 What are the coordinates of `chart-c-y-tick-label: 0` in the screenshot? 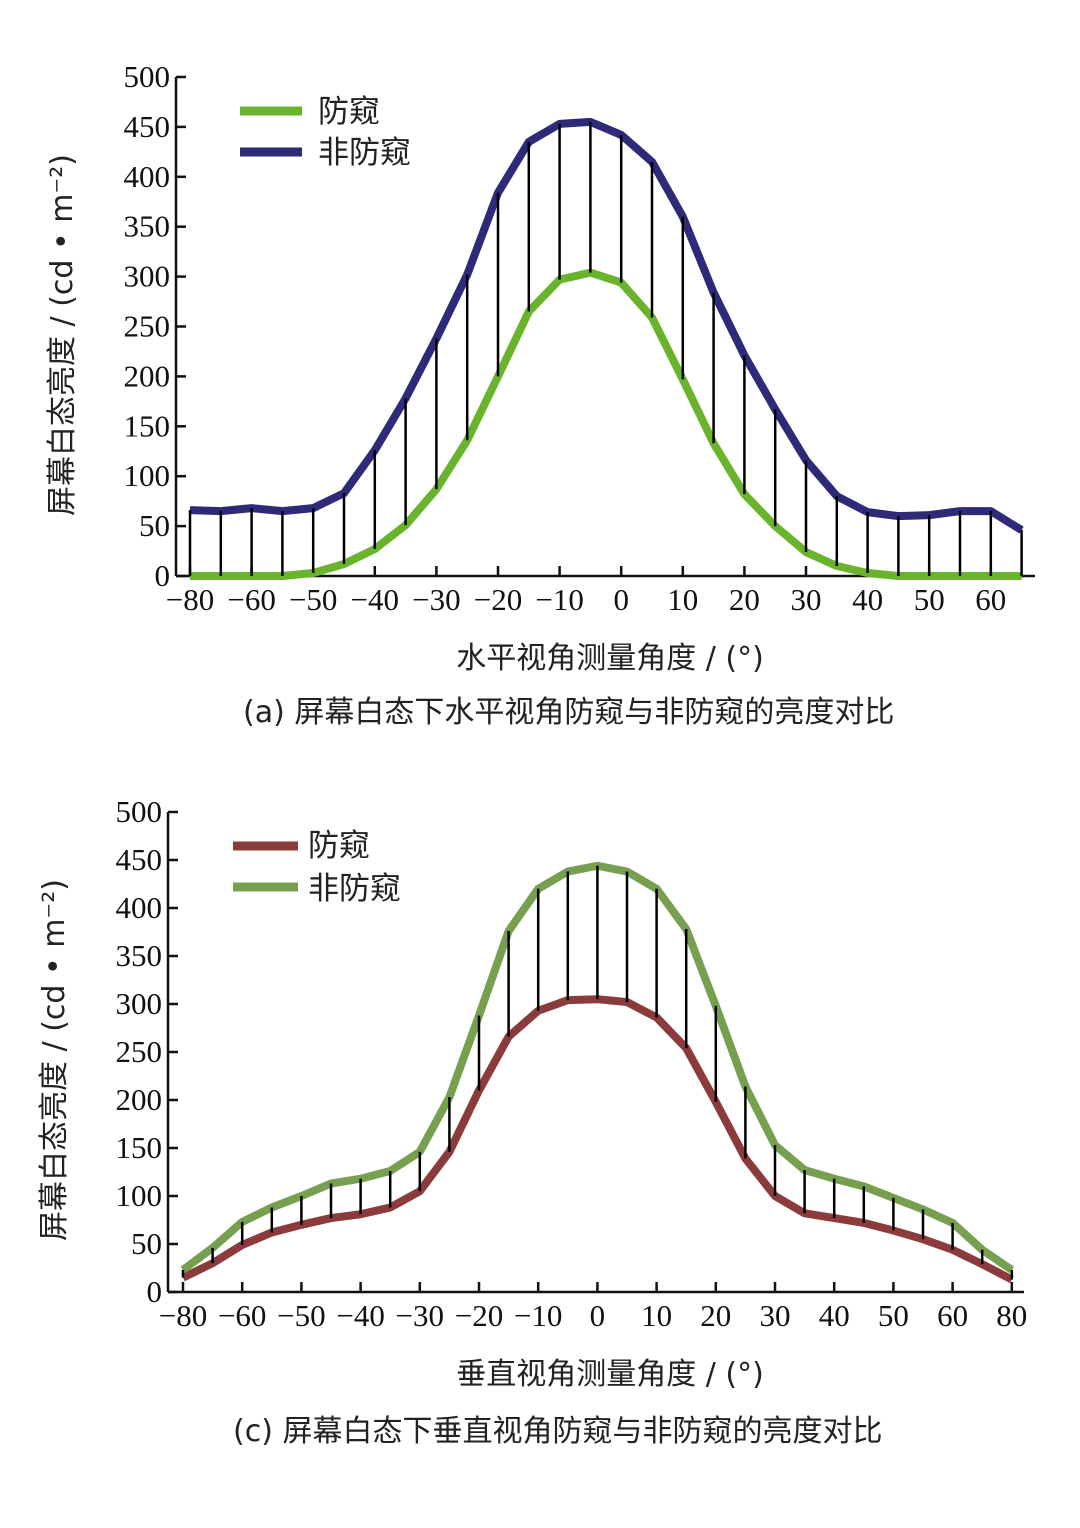 It's located at (155, 1291).